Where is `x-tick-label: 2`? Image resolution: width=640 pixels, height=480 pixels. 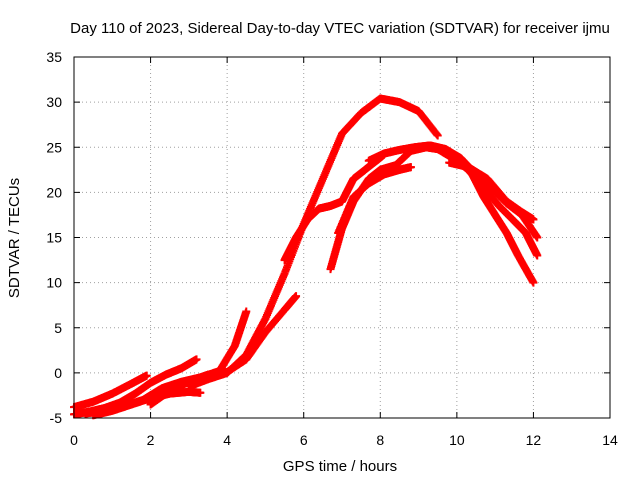
x-tick-label: 2 is located at coordinates (151, 440).